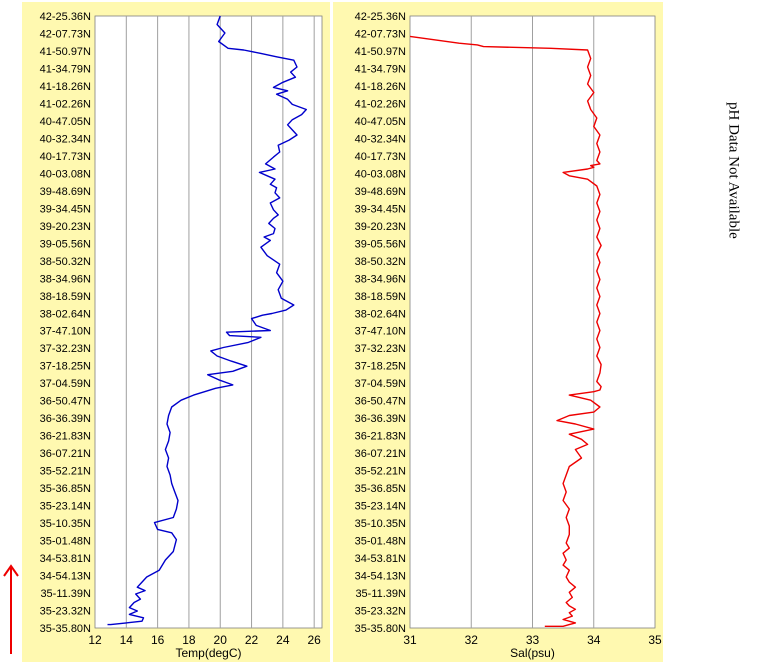 Image resolution: width=778 pixels, height=664 pixels. What do you see at coordinates (380, 629) in the screenshot?
I see `sal-y-tick-label: 35-35.80N` at bounding box center [380, 629].